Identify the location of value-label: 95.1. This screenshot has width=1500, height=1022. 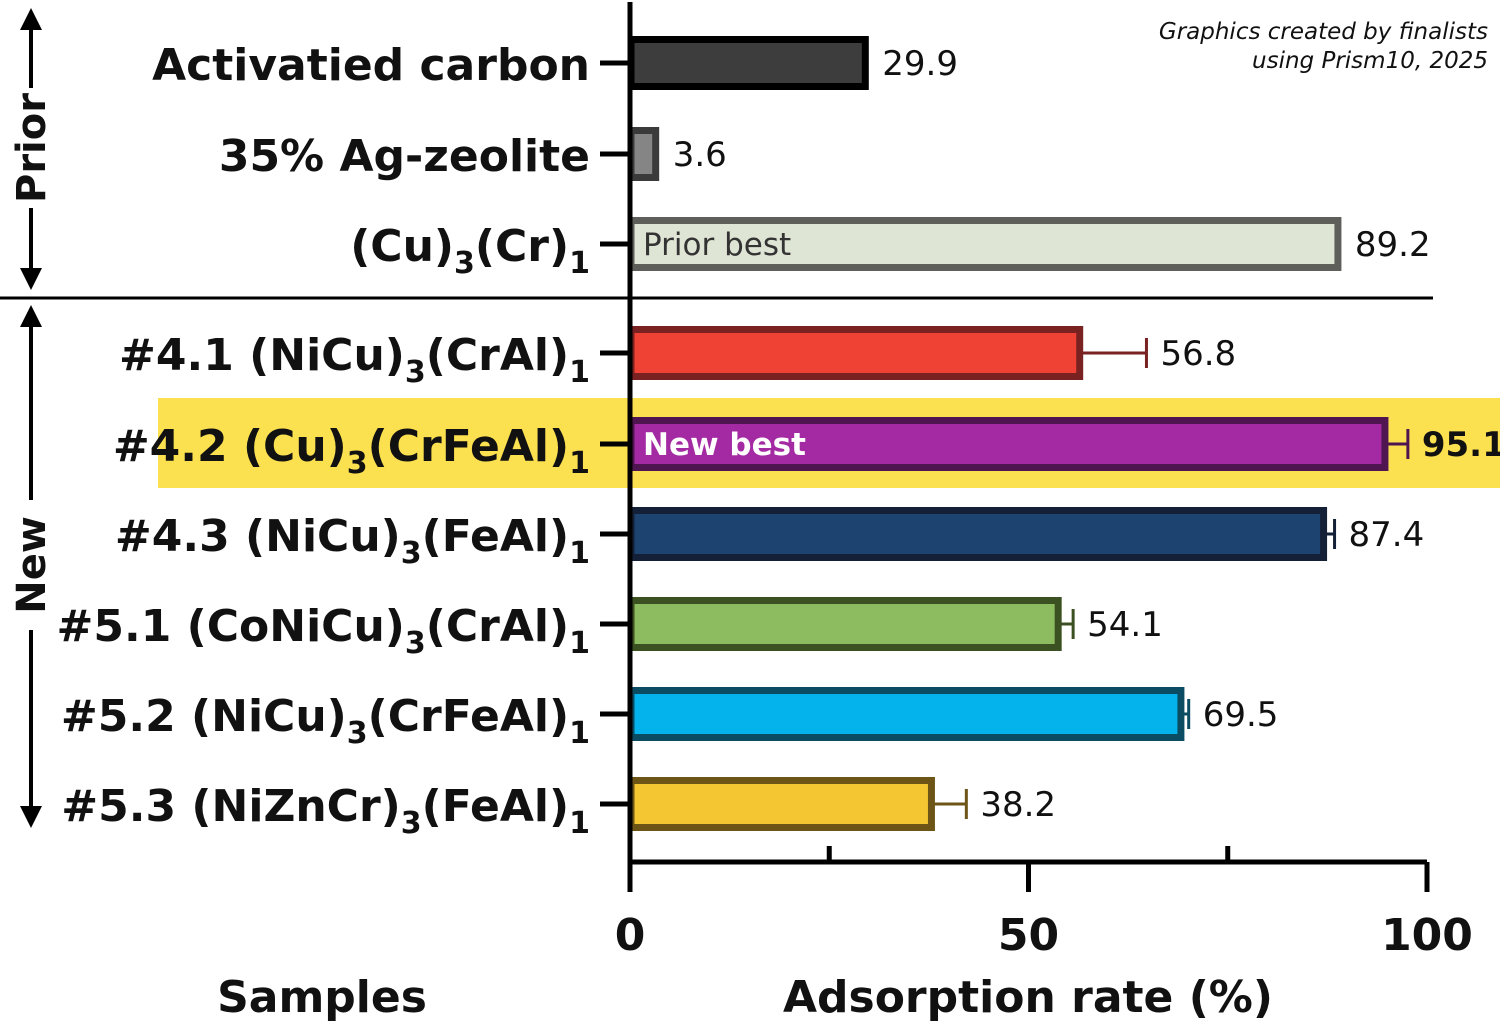
(1461, 445).